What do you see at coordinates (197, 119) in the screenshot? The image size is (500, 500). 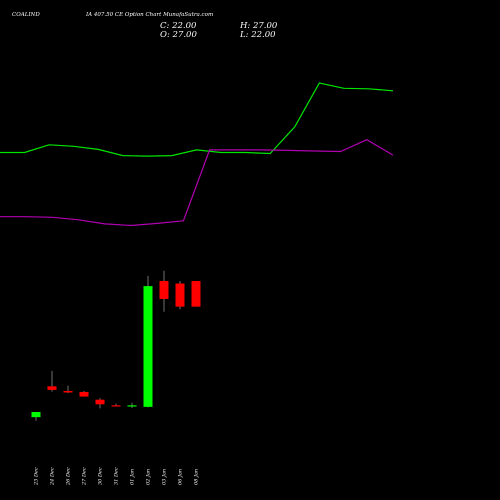 I see `green-indicator-line` at bounding box center [197, 119].